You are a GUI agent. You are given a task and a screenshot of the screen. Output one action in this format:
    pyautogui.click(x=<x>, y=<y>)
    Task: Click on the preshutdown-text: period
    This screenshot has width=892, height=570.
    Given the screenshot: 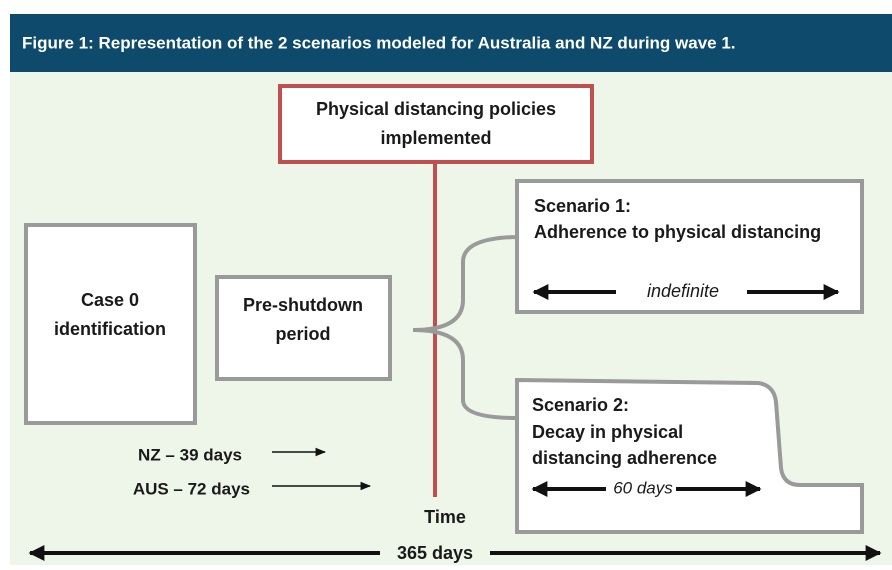 What is the action you would take?
    pyautogui.click(x=302, y=334)
    